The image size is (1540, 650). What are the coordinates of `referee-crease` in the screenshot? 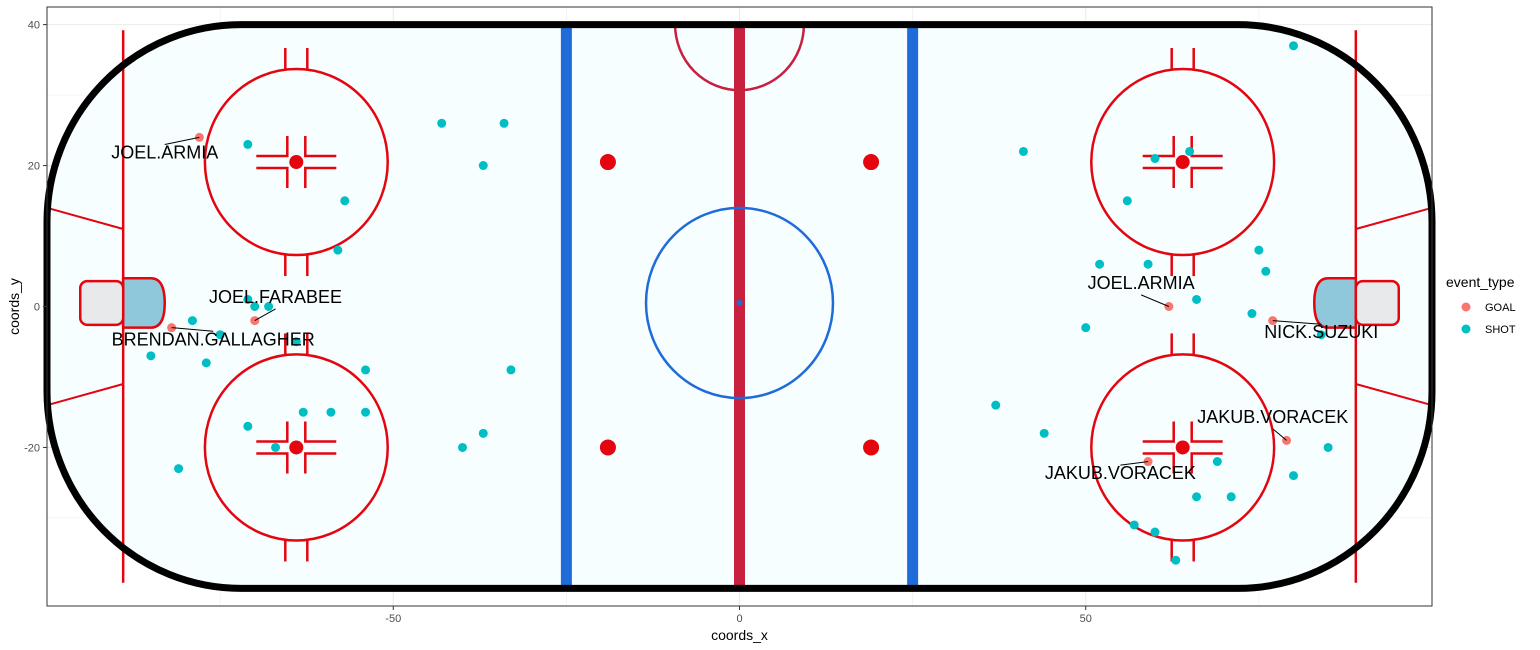 It's located at (739, 58).